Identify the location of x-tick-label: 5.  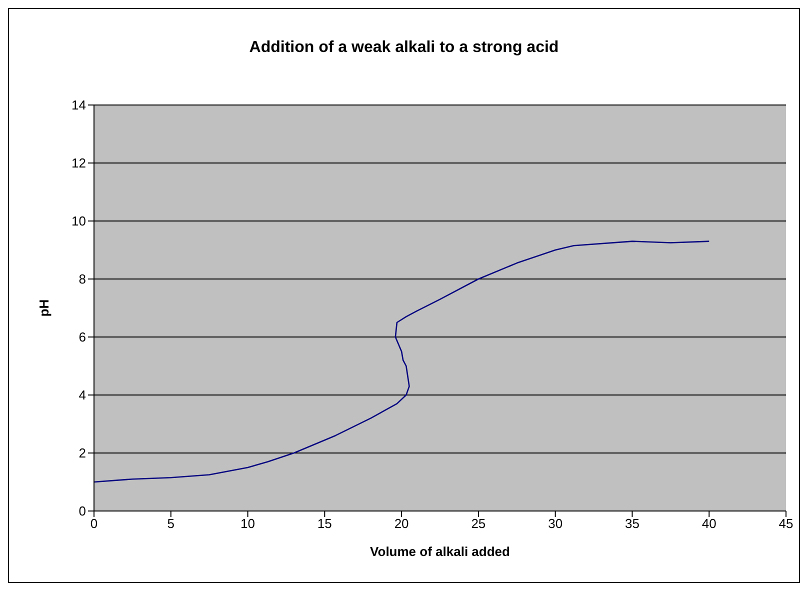
(171, 524).